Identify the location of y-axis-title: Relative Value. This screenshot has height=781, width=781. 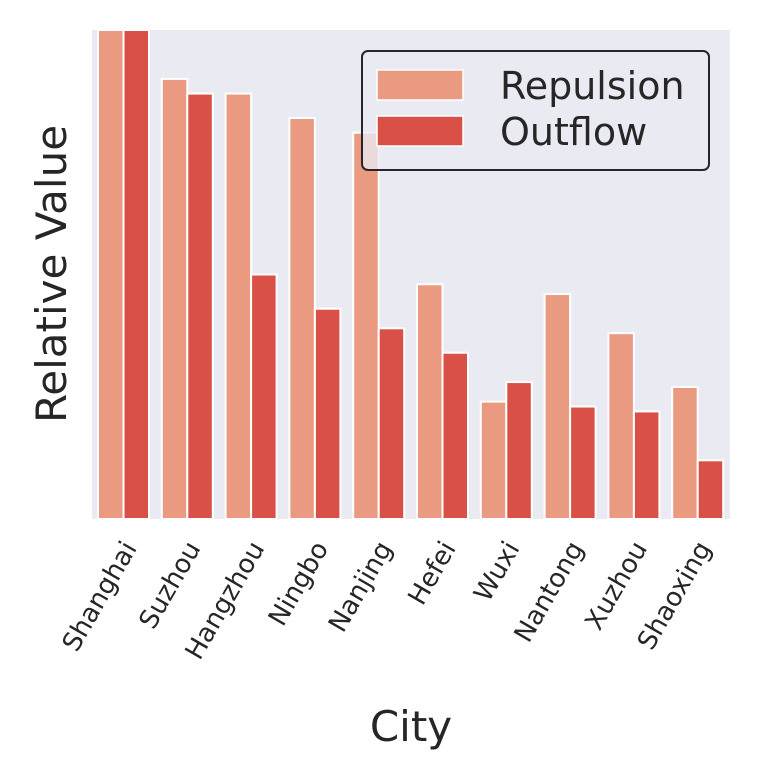
(51, 274).